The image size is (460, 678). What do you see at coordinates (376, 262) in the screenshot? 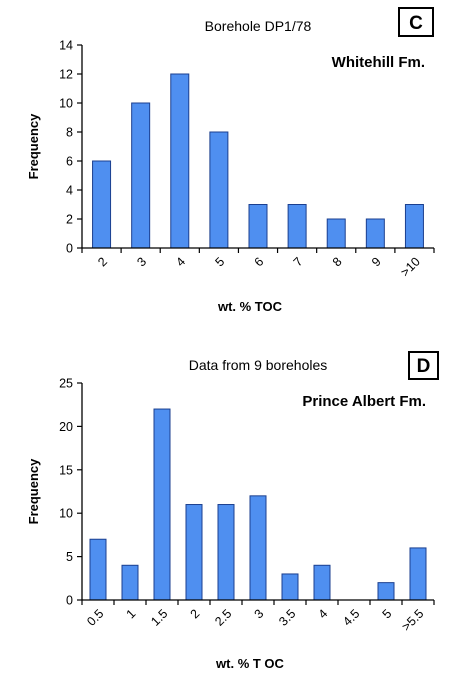
I see `x-tick-label: 9` at bounding box center [376, 262].